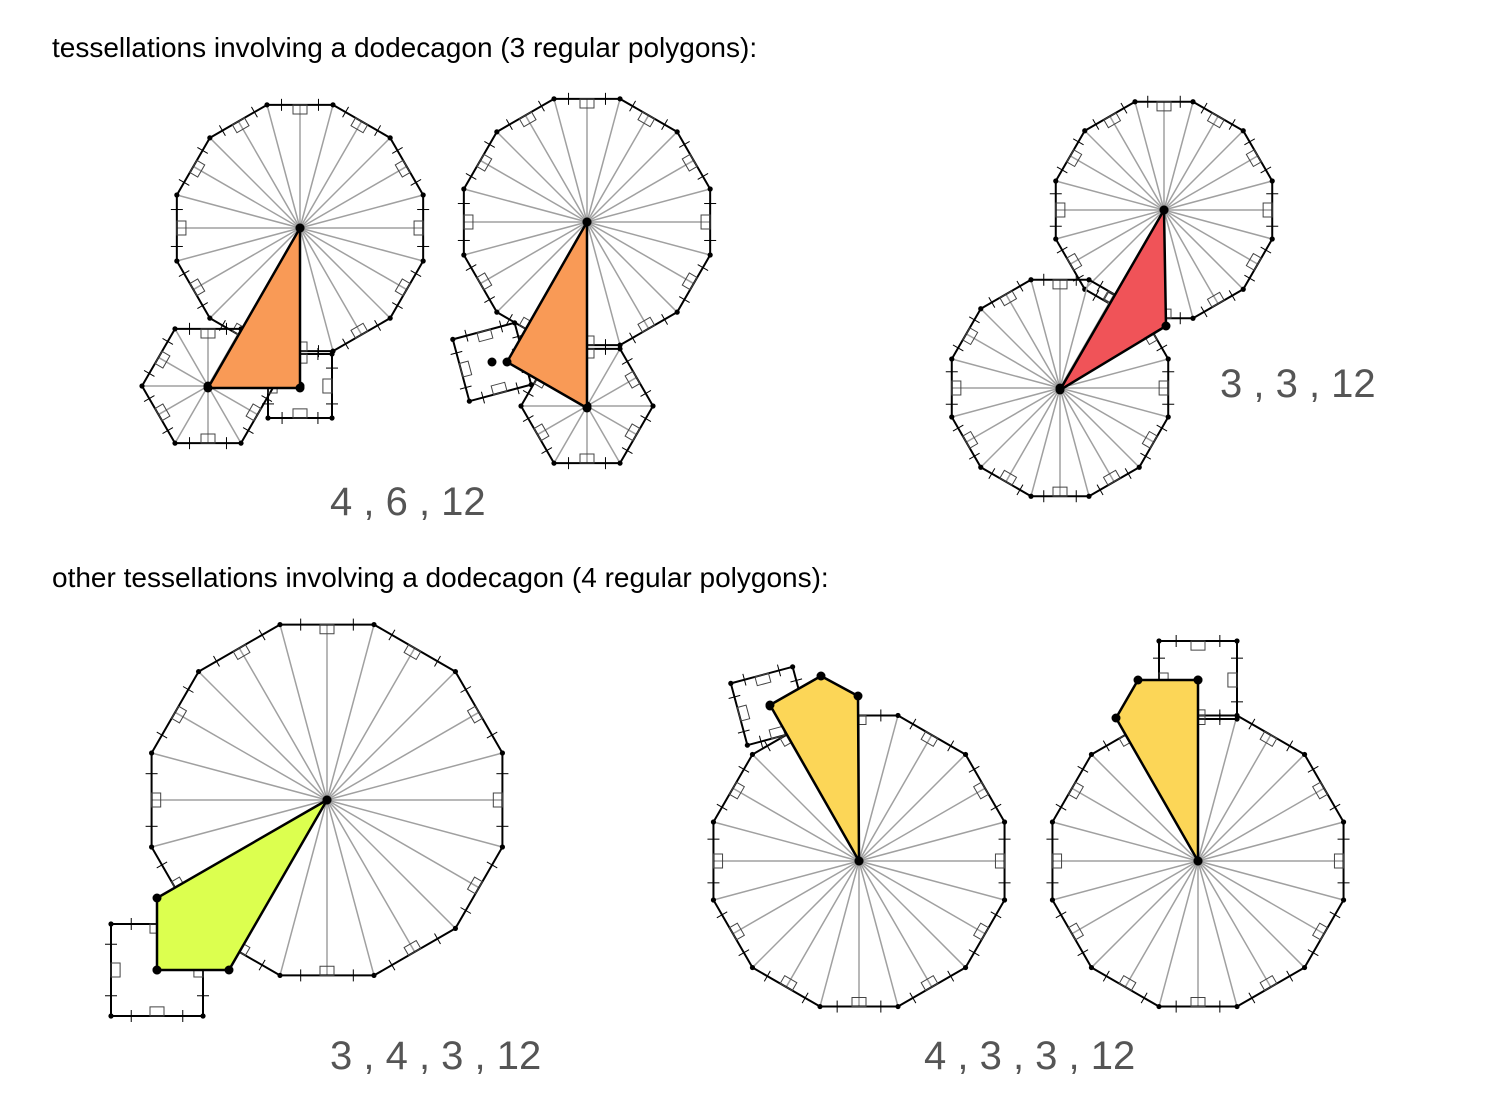 The height and width of the screenshot is (1120, 1500). I want to click on diagram-4-6-12-a, so click(284, 274).